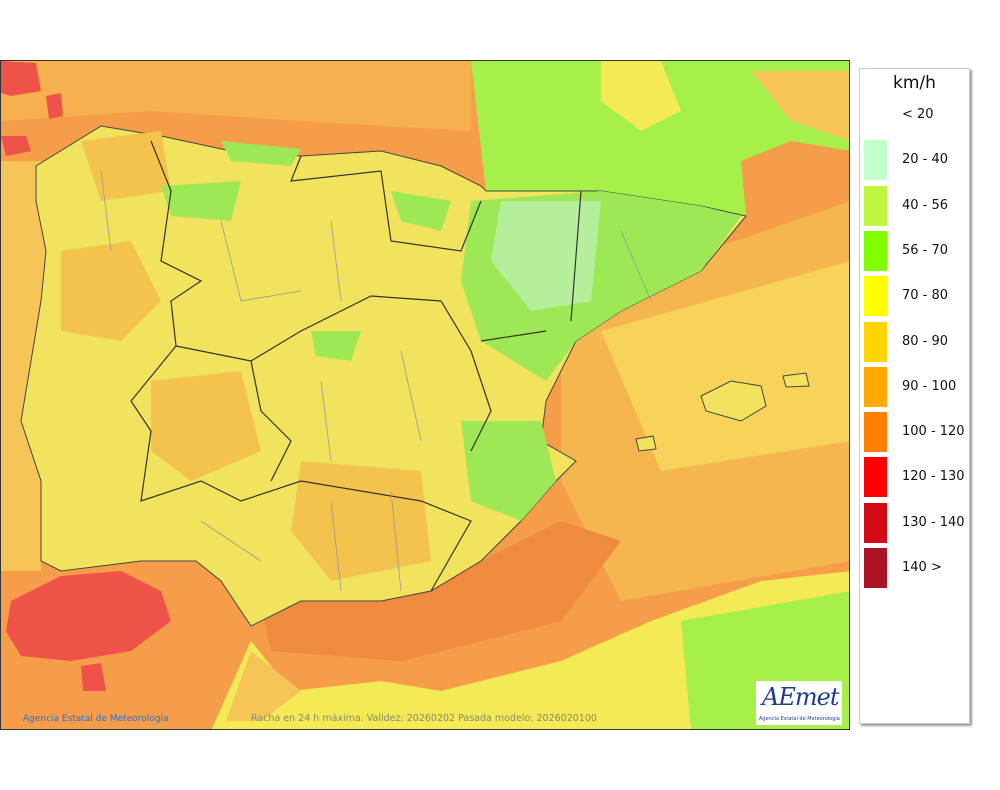 The height and width of the screenshot is (790, 1000). Describe the element at coordinates (733, 401) in the screenshot. I see `mallorca` at that location.